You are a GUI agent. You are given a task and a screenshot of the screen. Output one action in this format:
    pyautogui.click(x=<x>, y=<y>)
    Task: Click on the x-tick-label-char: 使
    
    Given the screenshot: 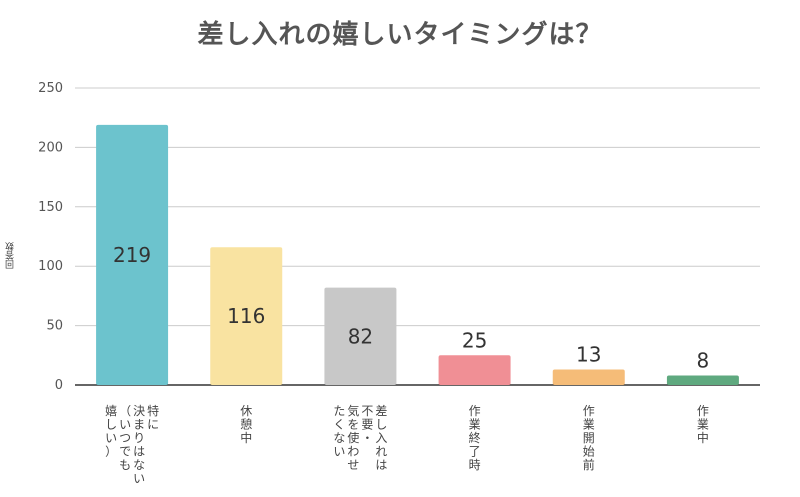 What is the action you would take?
    pyautogui.click(x=353, y=437)
    